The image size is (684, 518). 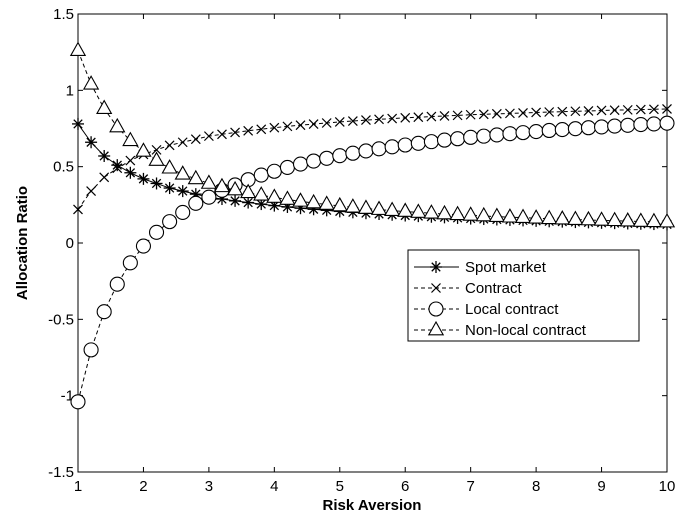 What do you see at coordinates (63, 14) in the screenshot?
I see `y-tick-label: 1.5` at bounding box center [63, 14].